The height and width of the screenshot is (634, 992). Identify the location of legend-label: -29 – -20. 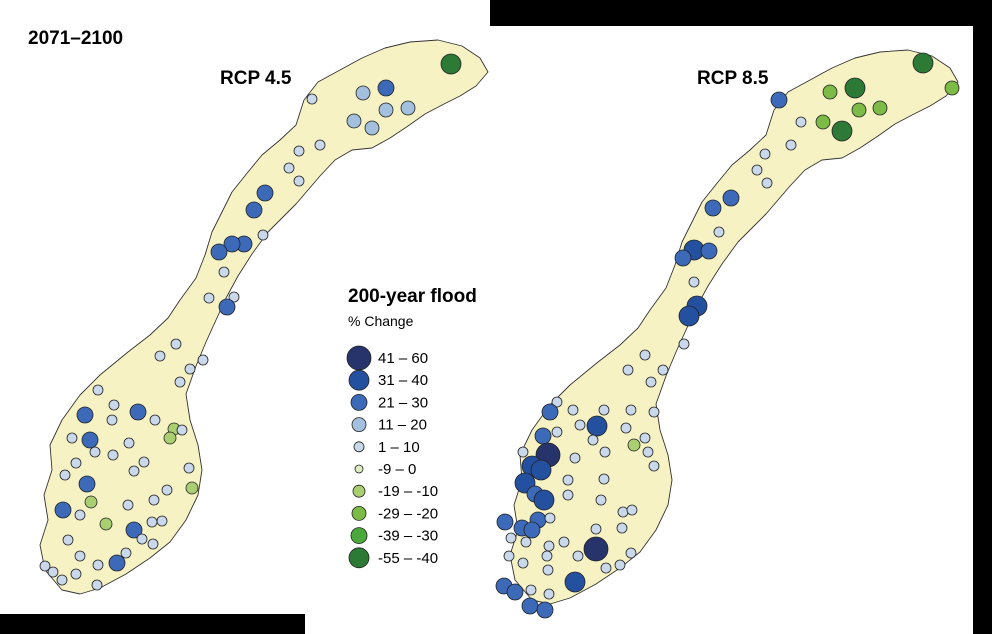
(408, 513).